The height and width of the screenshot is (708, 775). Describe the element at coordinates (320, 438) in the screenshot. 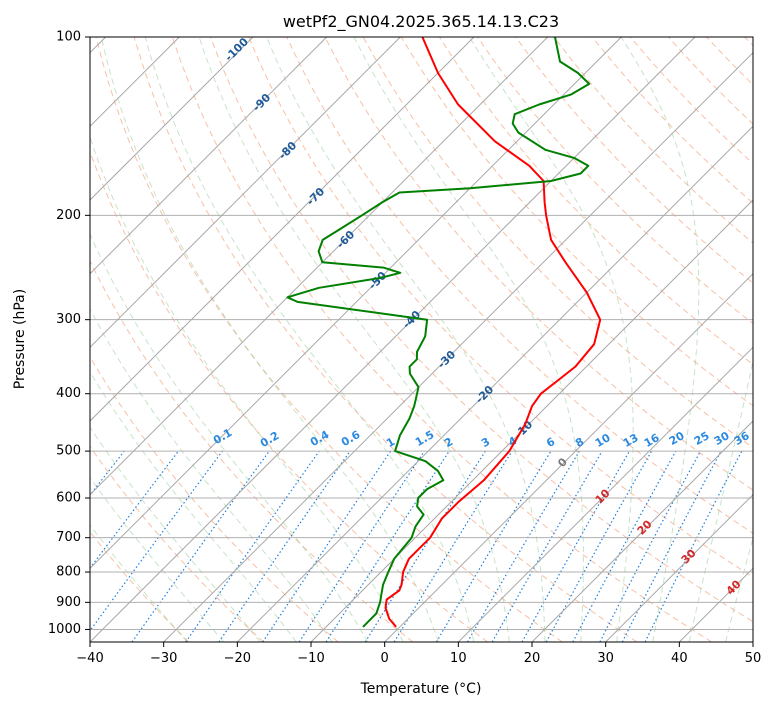

I see `mixing-ratio-label: 0.4` at that location.